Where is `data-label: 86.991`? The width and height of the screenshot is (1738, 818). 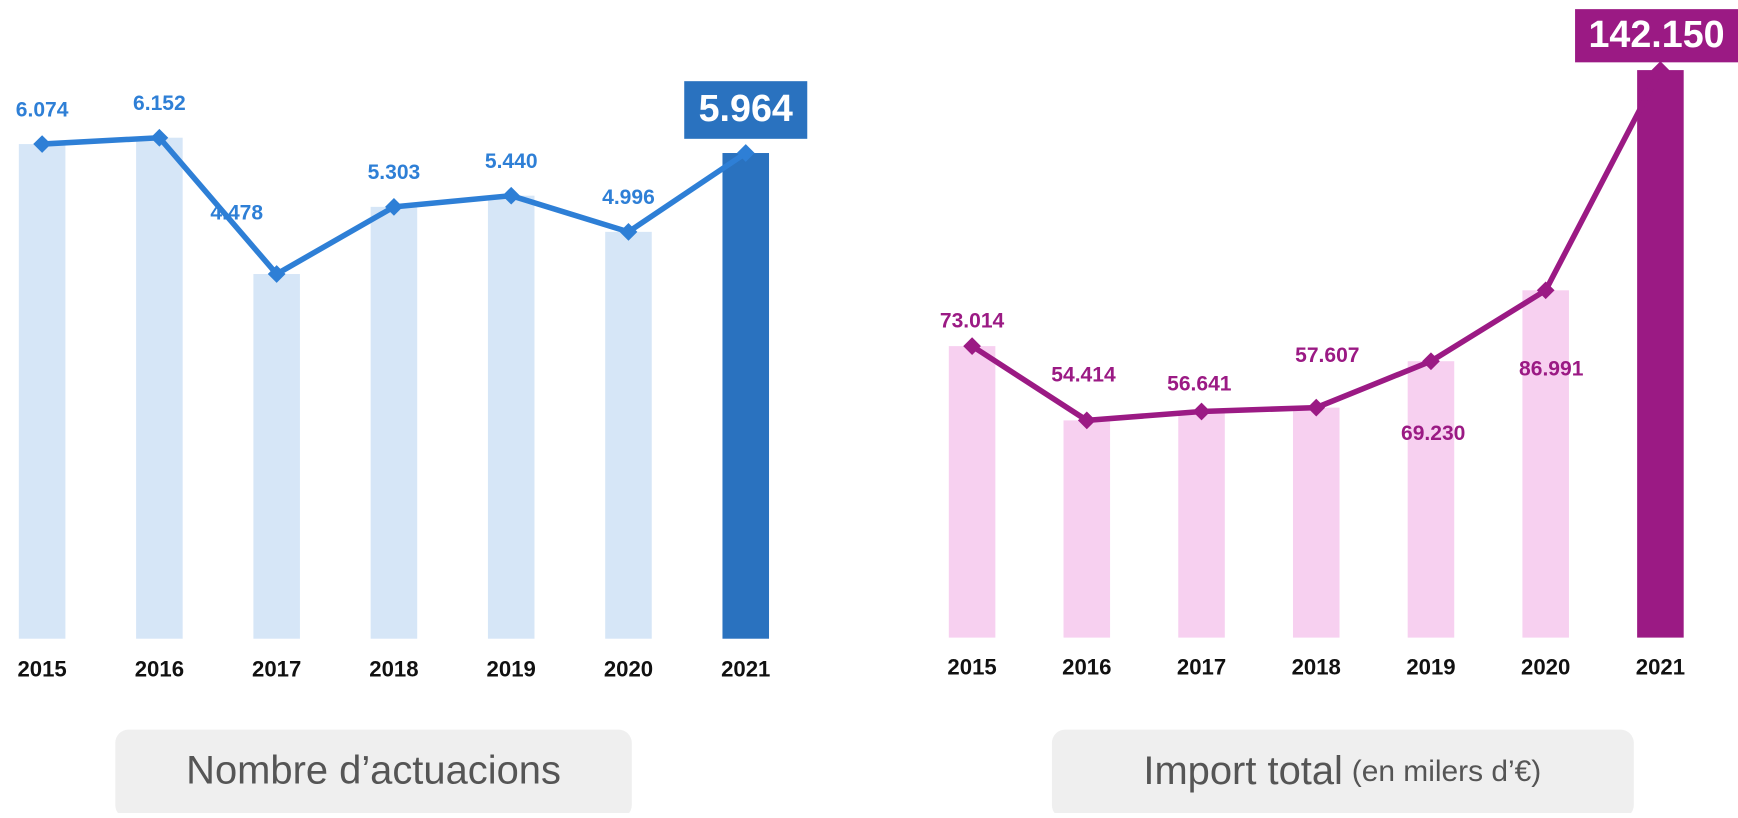
data-label: 86.991 is located at coordinates (1551, 369).